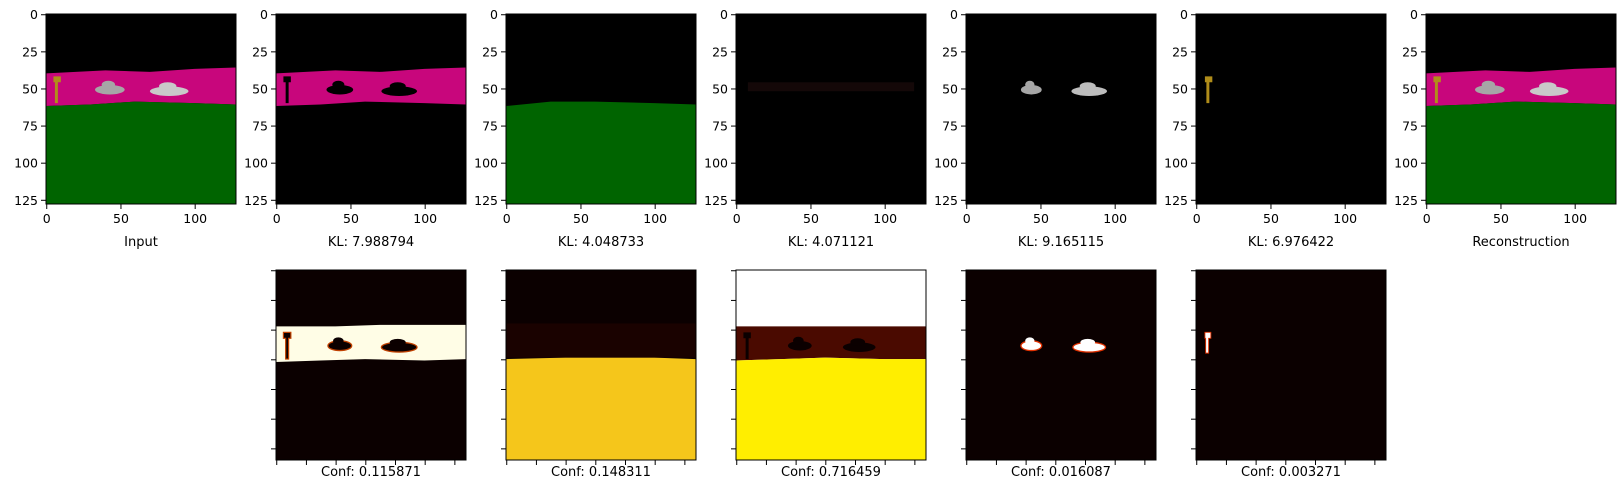 The width and height of the screenshot is (1621, 499). What do you see at coordinates (1208, 342) in the screenshot?
I see `key-blob` at bounding box center [1208, 342].